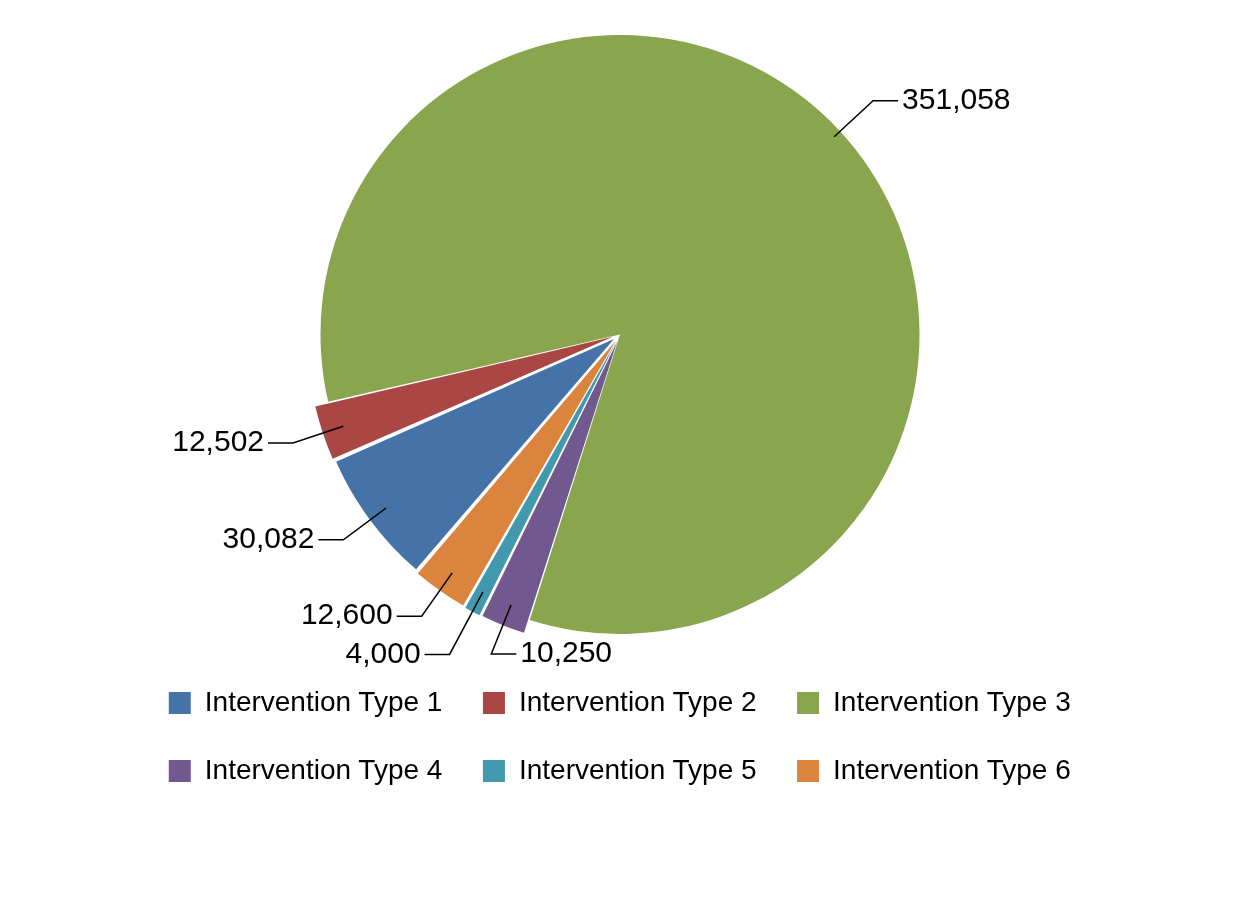 The image size is (1240, 905). Describe the element at coordinates (566, 652) in the screenshot. I see `data-label: 10,250` at that location.